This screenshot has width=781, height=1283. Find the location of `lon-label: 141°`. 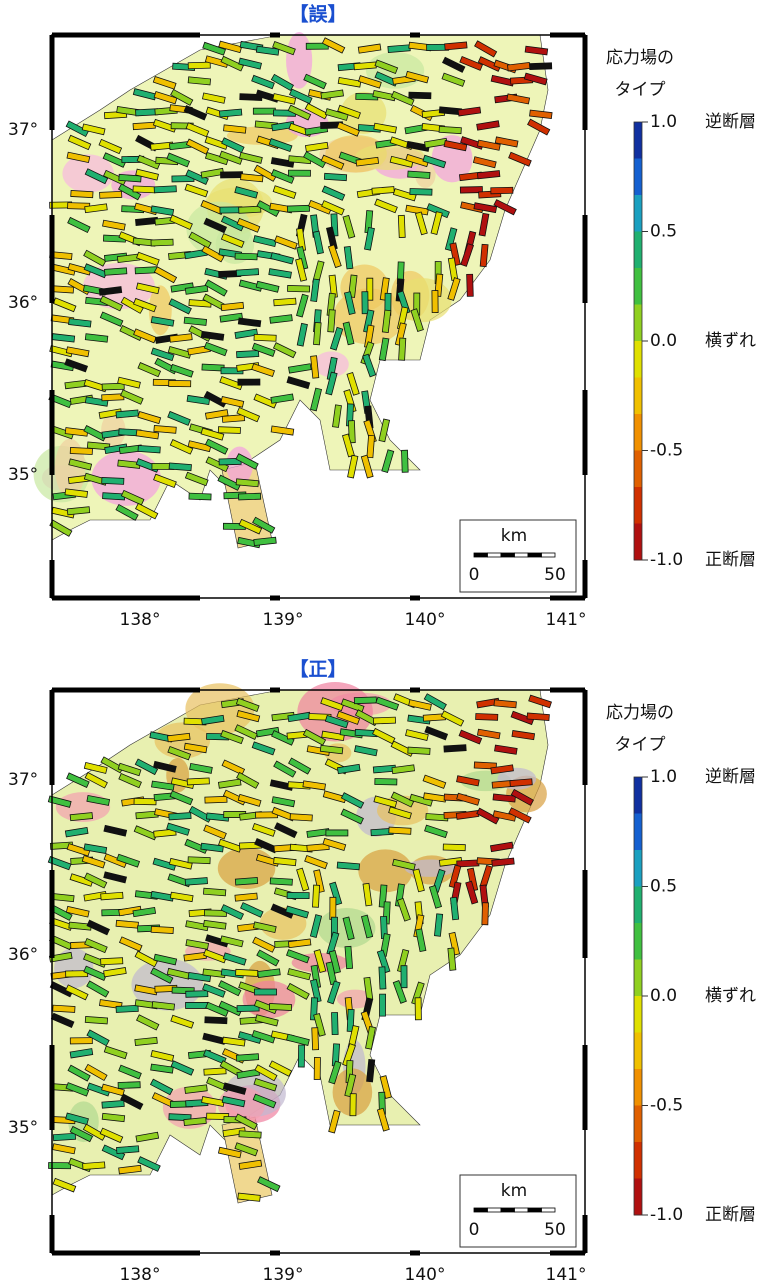

lon-label: 141° is located at coordinates (566, 1274).